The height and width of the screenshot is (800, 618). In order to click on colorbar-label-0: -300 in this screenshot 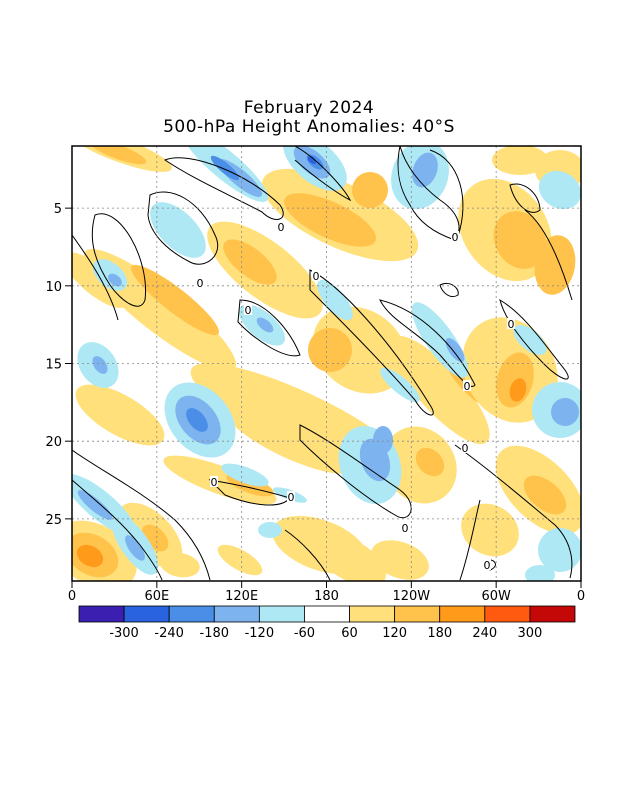, I will do `click(124, 633)`.